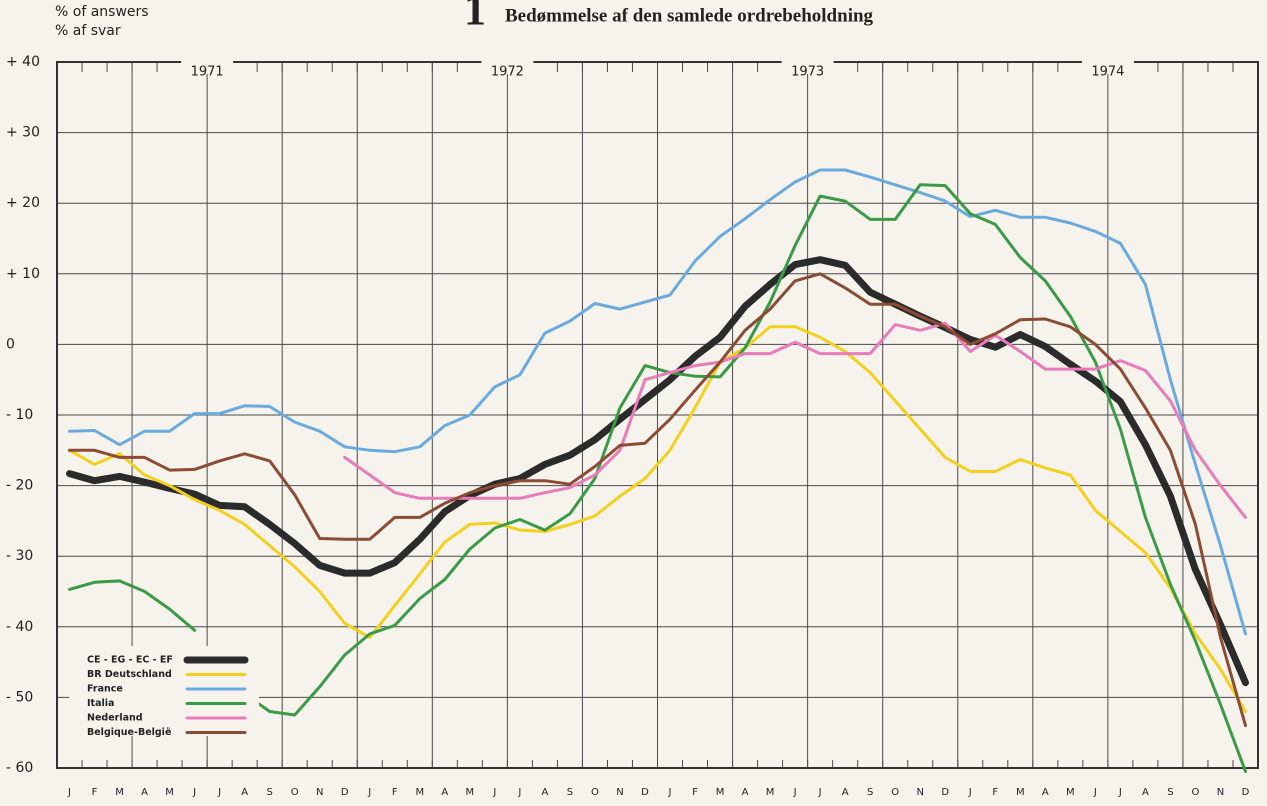  What do you see at coordinates (19, 768) in the screenshot?
I see `y-tick-label: - 60` at bounding box center [19, 768].